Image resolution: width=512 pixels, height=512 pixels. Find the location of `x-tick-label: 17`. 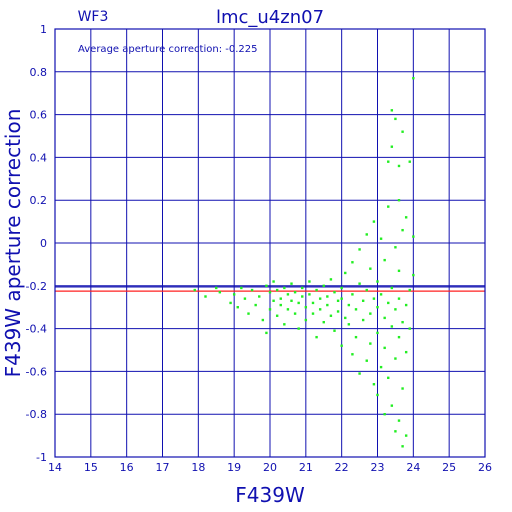

x-tick-label: 17 is located at coordinates (163, 467).